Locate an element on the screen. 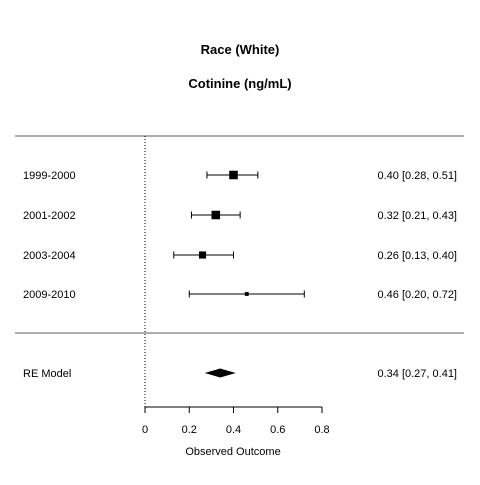 The width and height of the screenshot is (480, 485). x-tick-label: 0 is located at coordinates (145, 430).